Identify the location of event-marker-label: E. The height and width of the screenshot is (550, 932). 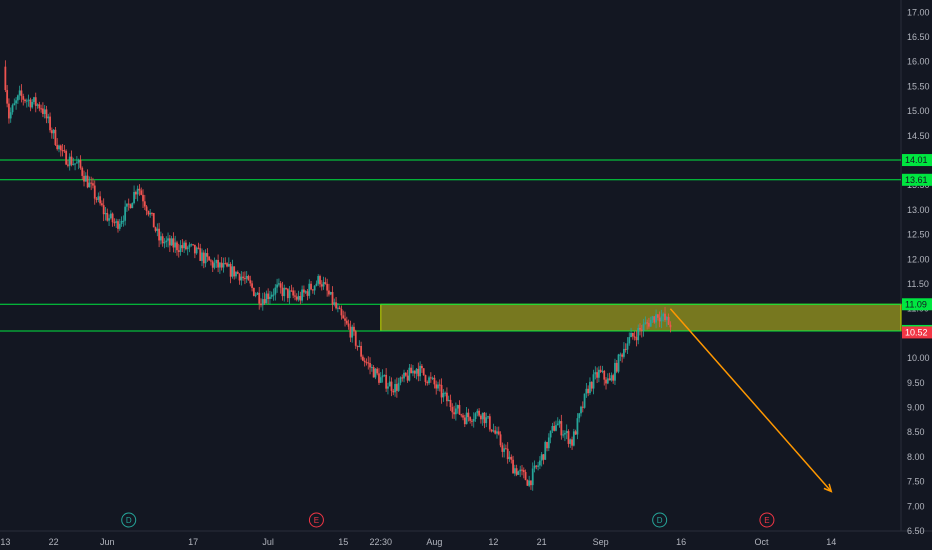
(316, 520).